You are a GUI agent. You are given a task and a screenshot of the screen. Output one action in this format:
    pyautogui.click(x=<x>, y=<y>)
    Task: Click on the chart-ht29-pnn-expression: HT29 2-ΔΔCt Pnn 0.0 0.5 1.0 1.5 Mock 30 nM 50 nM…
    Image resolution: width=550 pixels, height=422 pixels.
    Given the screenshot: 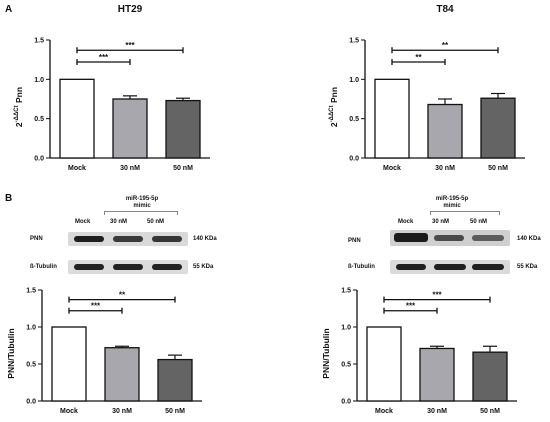 What is the action you would take?
    pyautogui.click(x=112, y=88)
    